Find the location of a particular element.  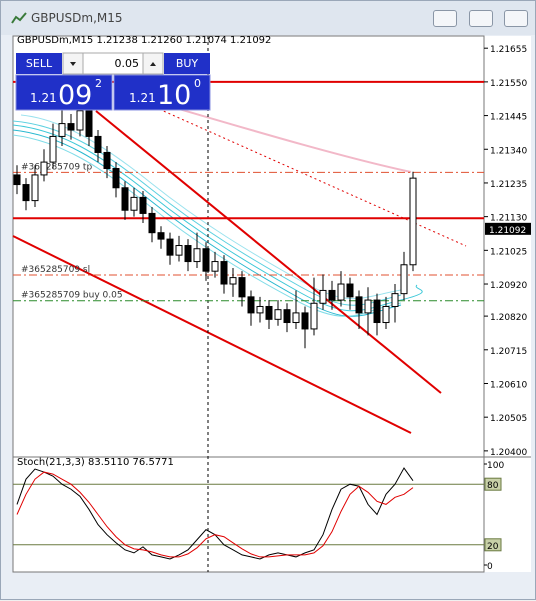

sell-price-pips: 09 is located at coordinates (75, 95).